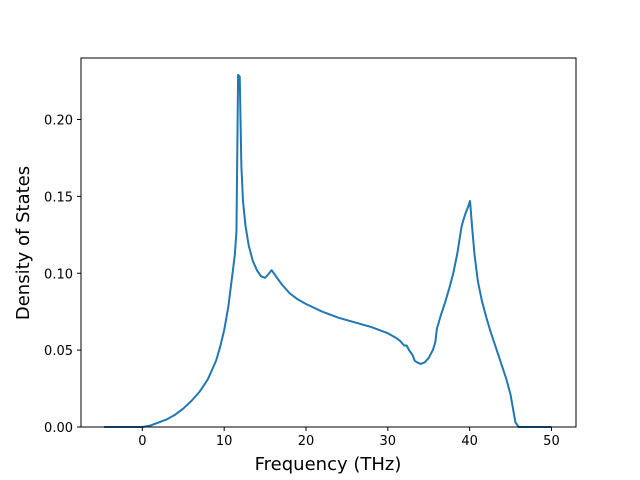 The width and height of the screenshot is (640, 480). Describe the element at coordinates (388, 441) in the screenshot. I see `x-tick-label: 30` at that location.